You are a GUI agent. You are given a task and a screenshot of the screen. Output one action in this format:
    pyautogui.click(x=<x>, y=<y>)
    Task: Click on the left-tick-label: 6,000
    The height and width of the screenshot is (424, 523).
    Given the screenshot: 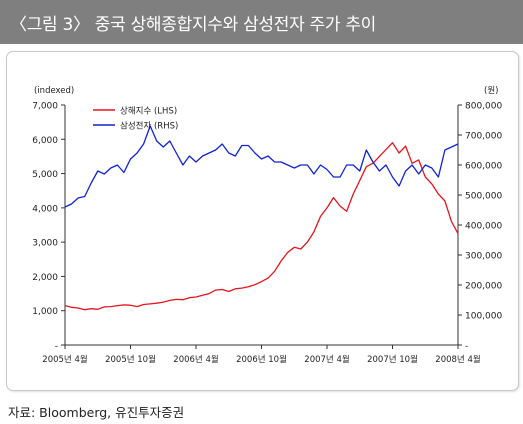 What is the action you would take?
    pyautogui.click(x=45, y=141)
    